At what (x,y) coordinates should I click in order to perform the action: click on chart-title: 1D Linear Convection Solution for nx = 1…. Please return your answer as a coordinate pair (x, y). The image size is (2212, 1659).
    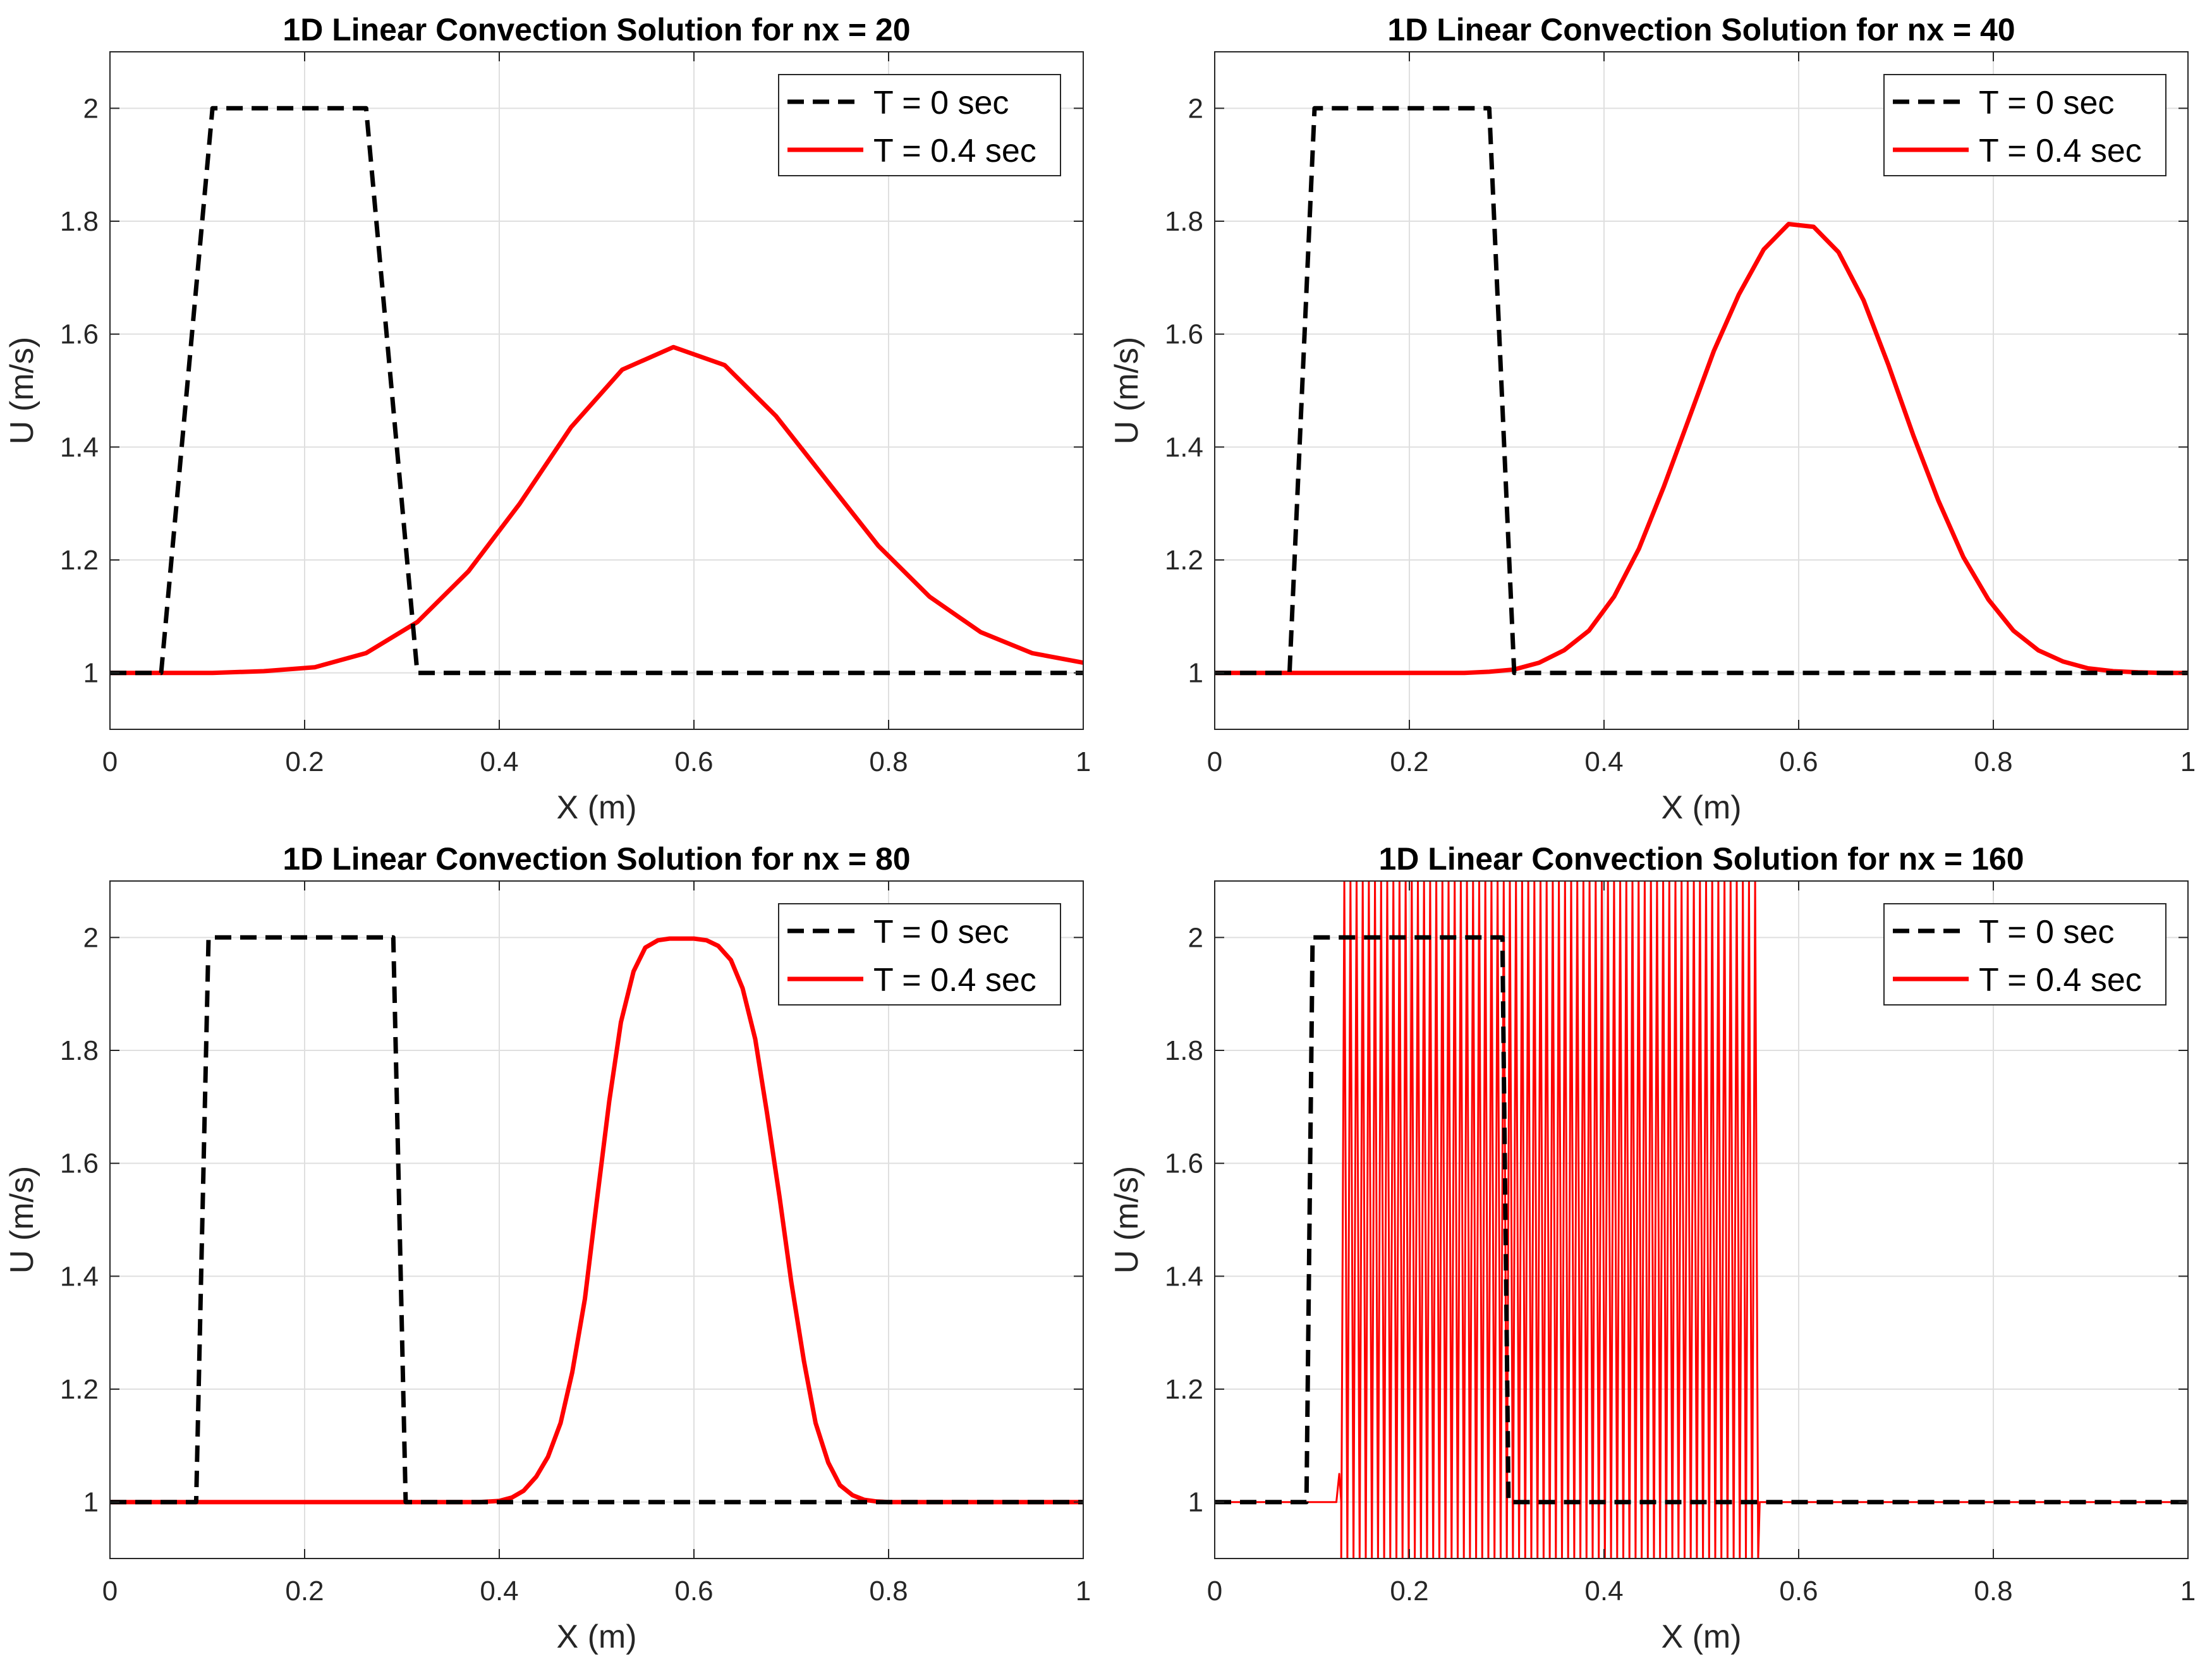
    Looking at the image, I should click on (1701, 859).